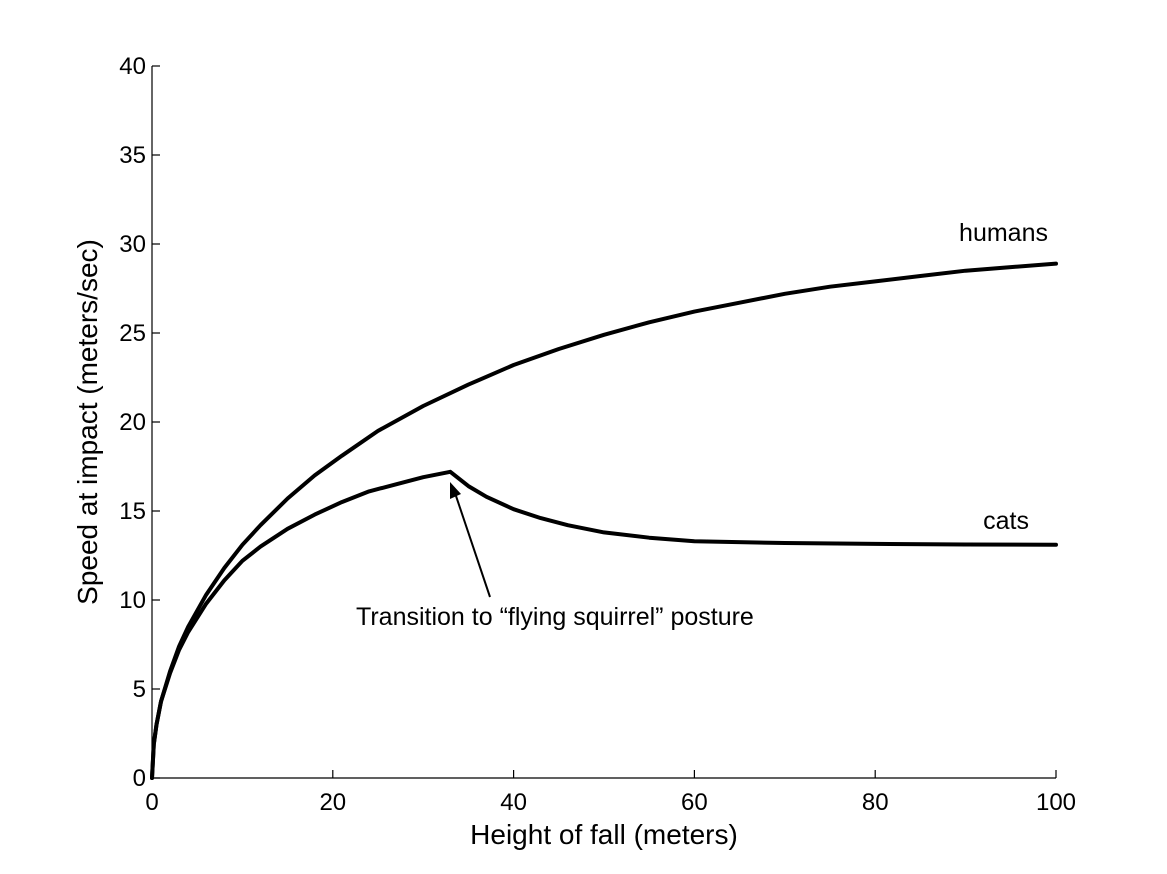 Image resolution: width=1167 pixels, height=874 pixels. What do you see at coordinates (455, 490) in the screenshot?
I see `annotation-arrowhead` at bounding box center [455, 490].